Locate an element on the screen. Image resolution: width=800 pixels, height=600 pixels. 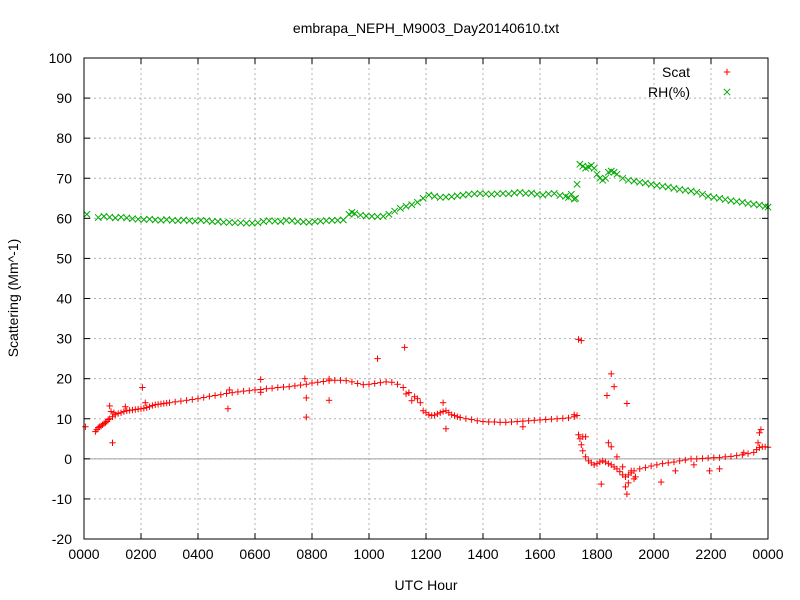
legend-marker-scat is located at coordinates (727, 72).